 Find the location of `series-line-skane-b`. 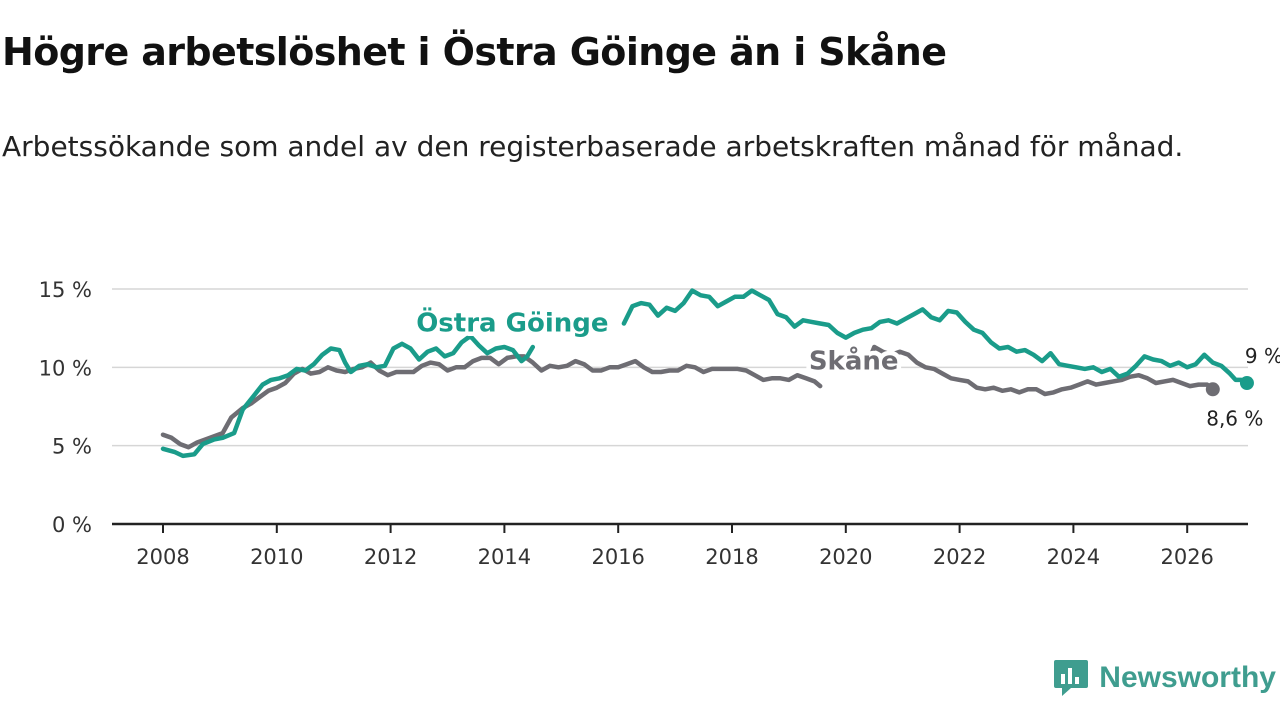

series-line-skane-b is located at coordinates (1041, 370).